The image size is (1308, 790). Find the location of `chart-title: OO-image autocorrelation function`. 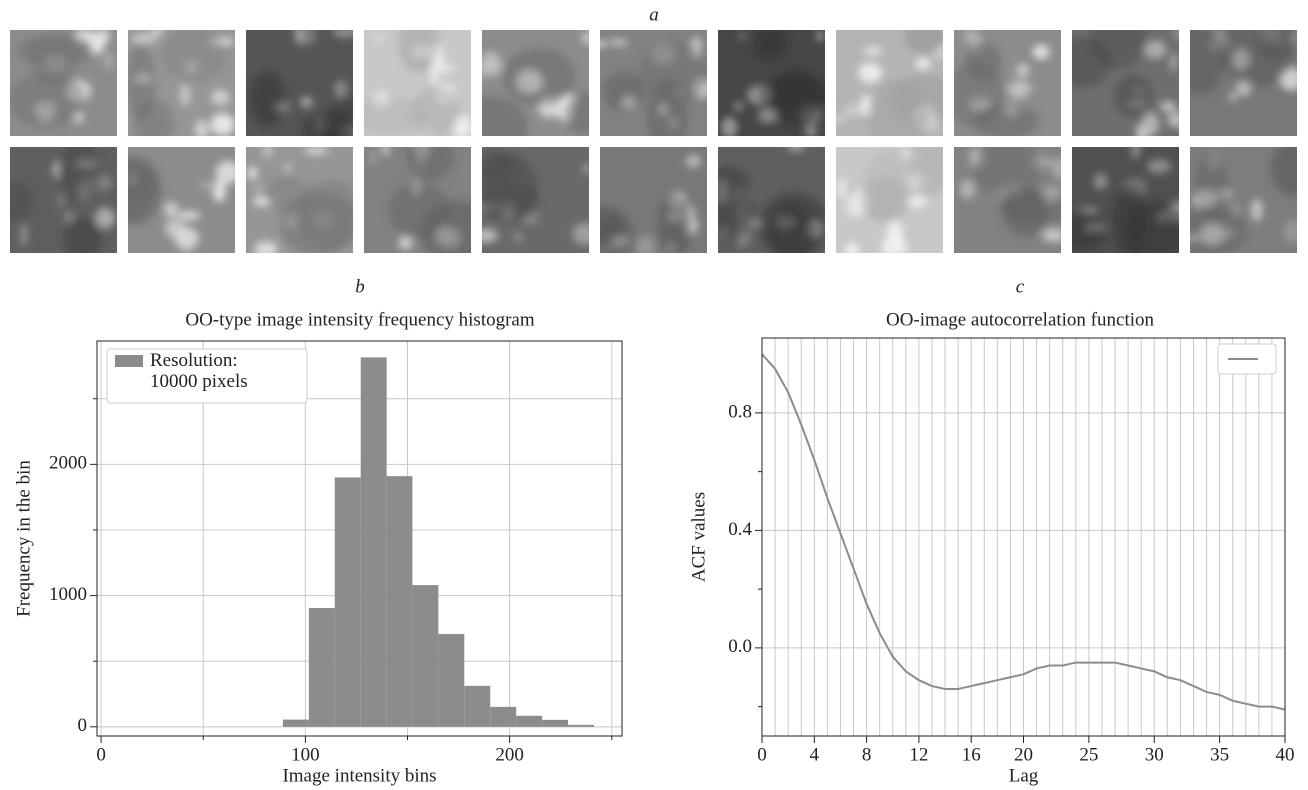

chart-title: OO-image autocorrelation function is located at coordinates (1020, 319).